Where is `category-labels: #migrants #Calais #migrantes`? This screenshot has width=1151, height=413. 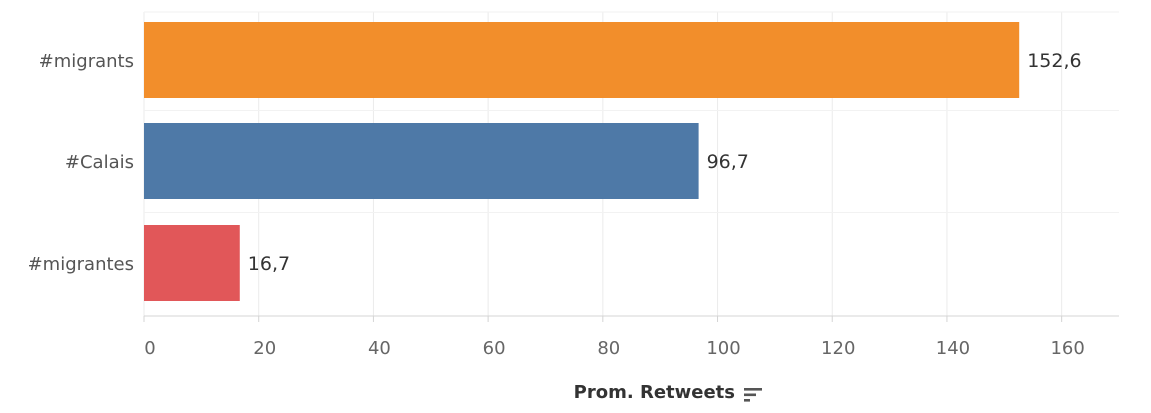 category-labels: #migrants #Calais #migrantes is located at coordinates (81, 163).